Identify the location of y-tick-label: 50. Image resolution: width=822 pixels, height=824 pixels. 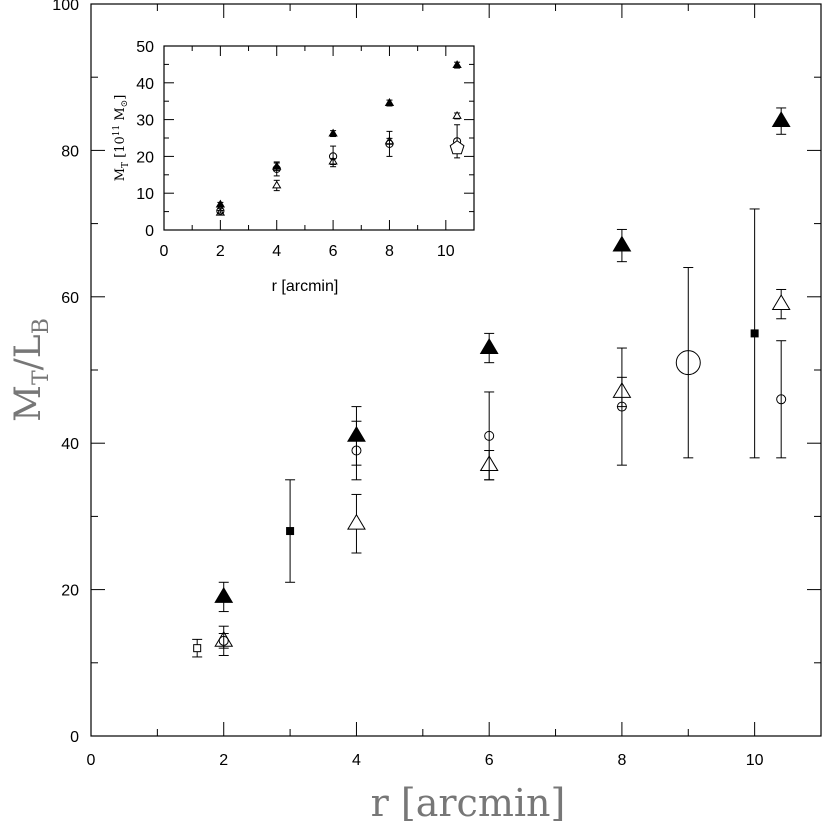
(145, 47).